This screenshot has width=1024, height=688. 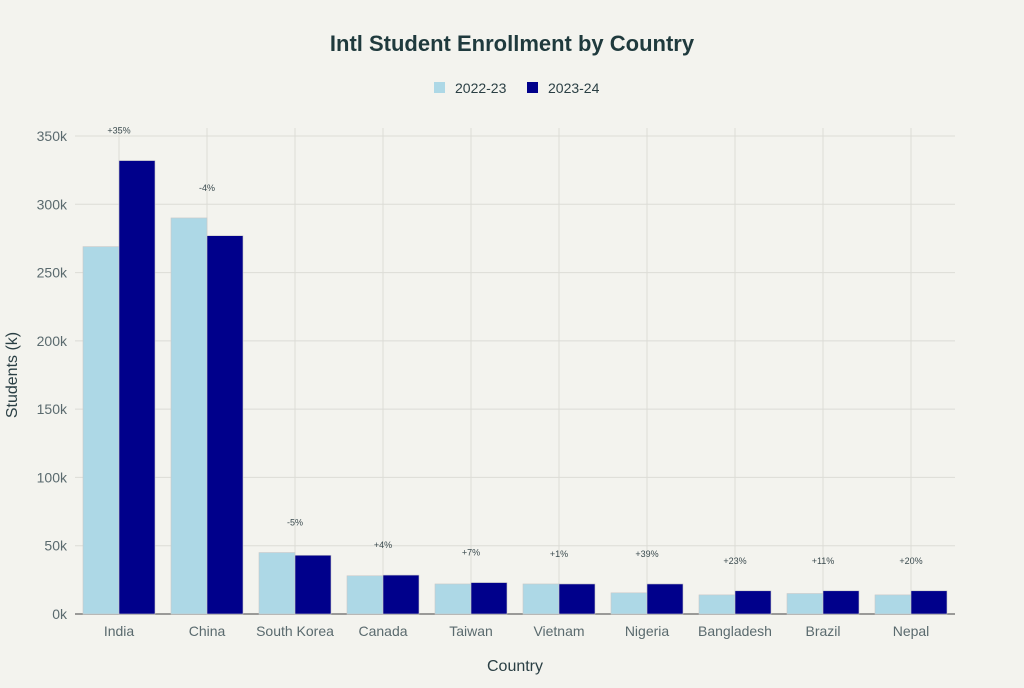 I want to click on x-tick-label: Taiwan, so click(x=471, y=631).